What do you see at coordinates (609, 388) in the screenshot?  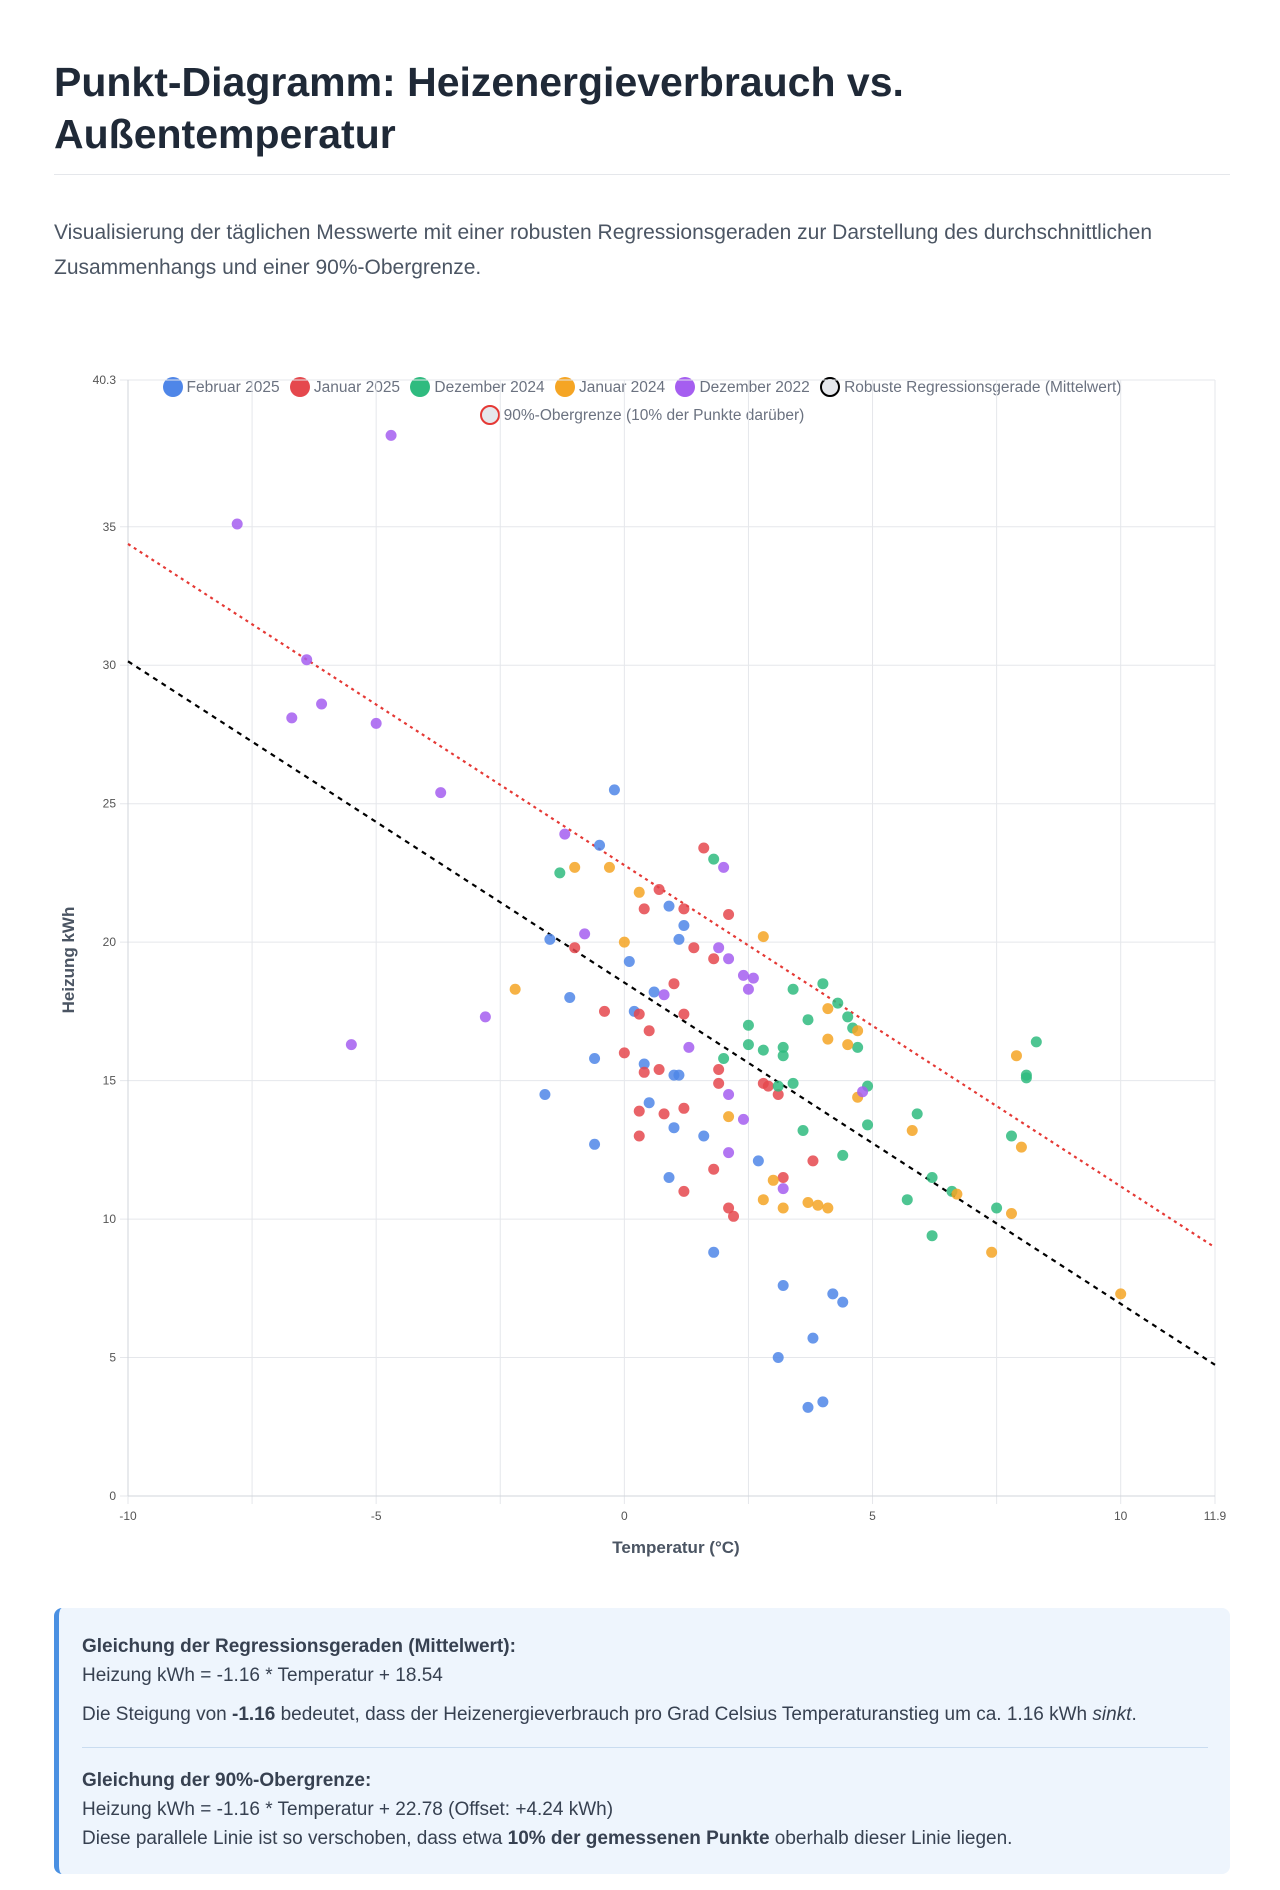 I see `legend-item-januar-2024: Januar 2024` at bounding box center [609, 388].